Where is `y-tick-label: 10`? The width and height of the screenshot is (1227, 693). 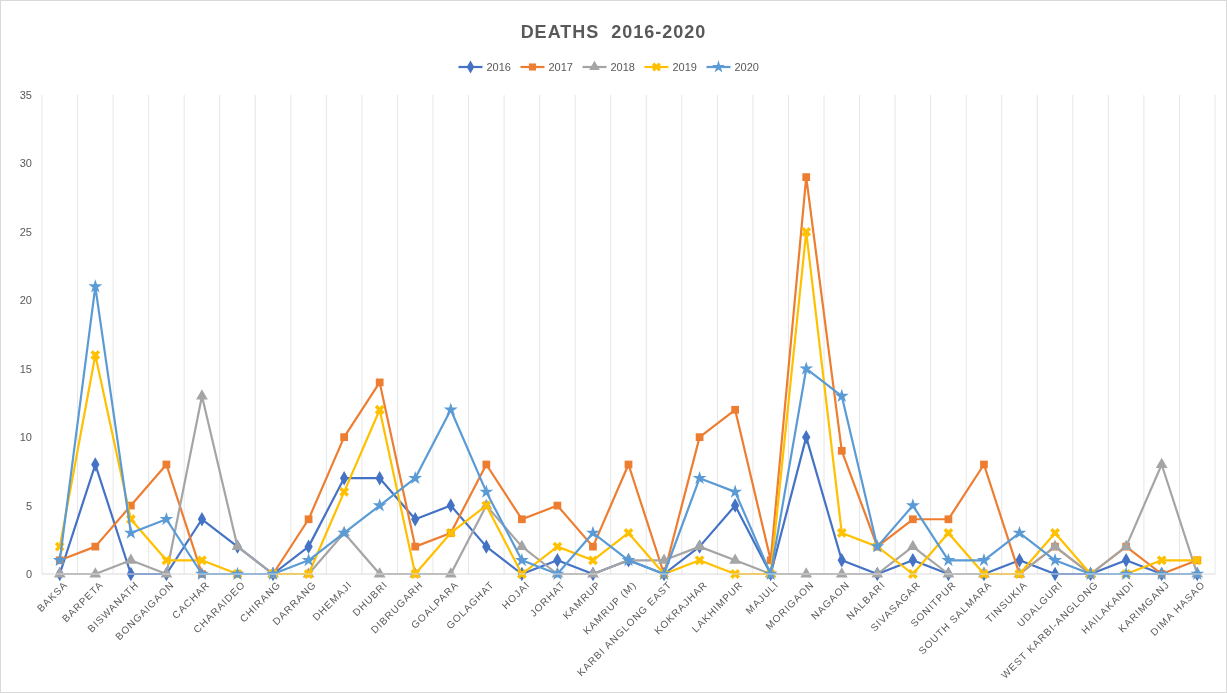
y-tick-label: 10 is located at coordinates (25, 437).